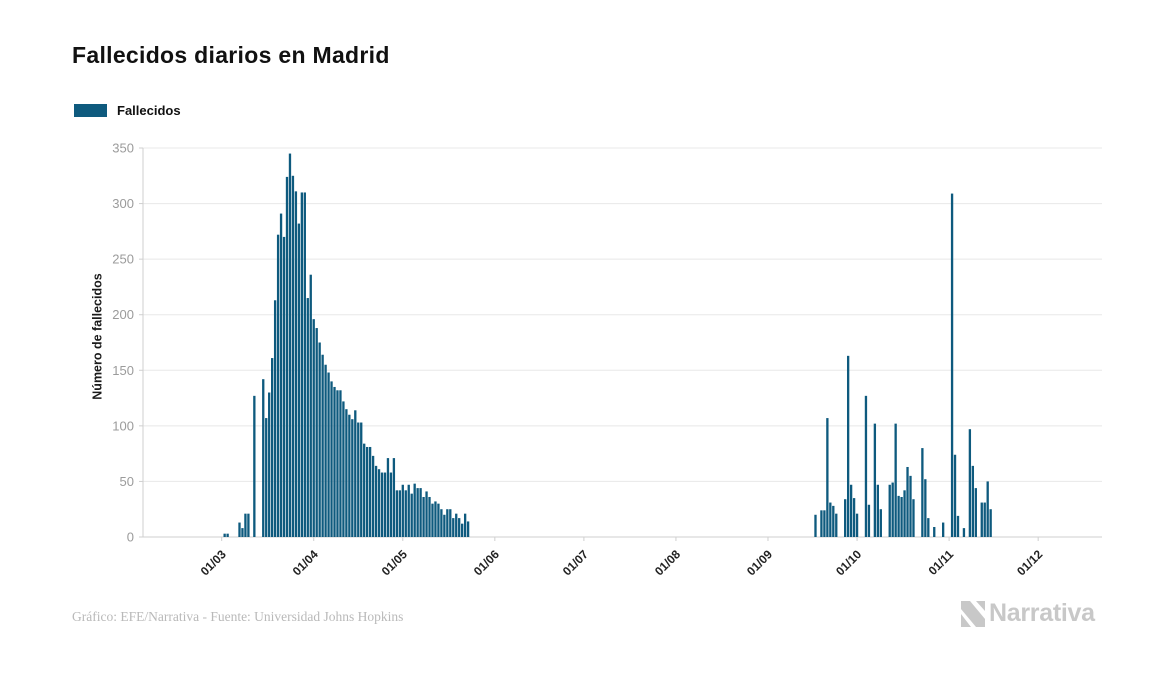 This screenshot has height=674, width=1157. I want to click on y-axis-tick-label: 300, so click(123, 203).